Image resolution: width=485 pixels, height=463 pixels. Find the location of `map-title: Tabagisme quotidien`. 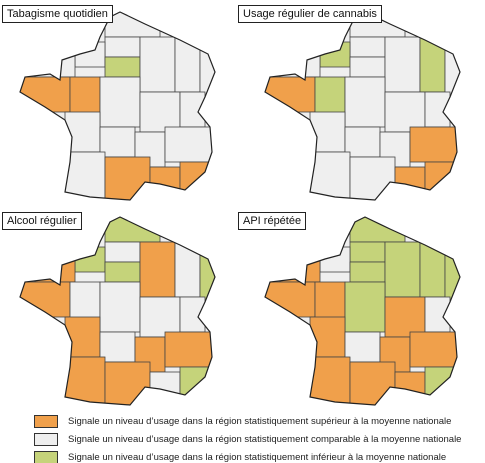

map-title: Tabagisme quotidien is located at coordinates (57, 14).